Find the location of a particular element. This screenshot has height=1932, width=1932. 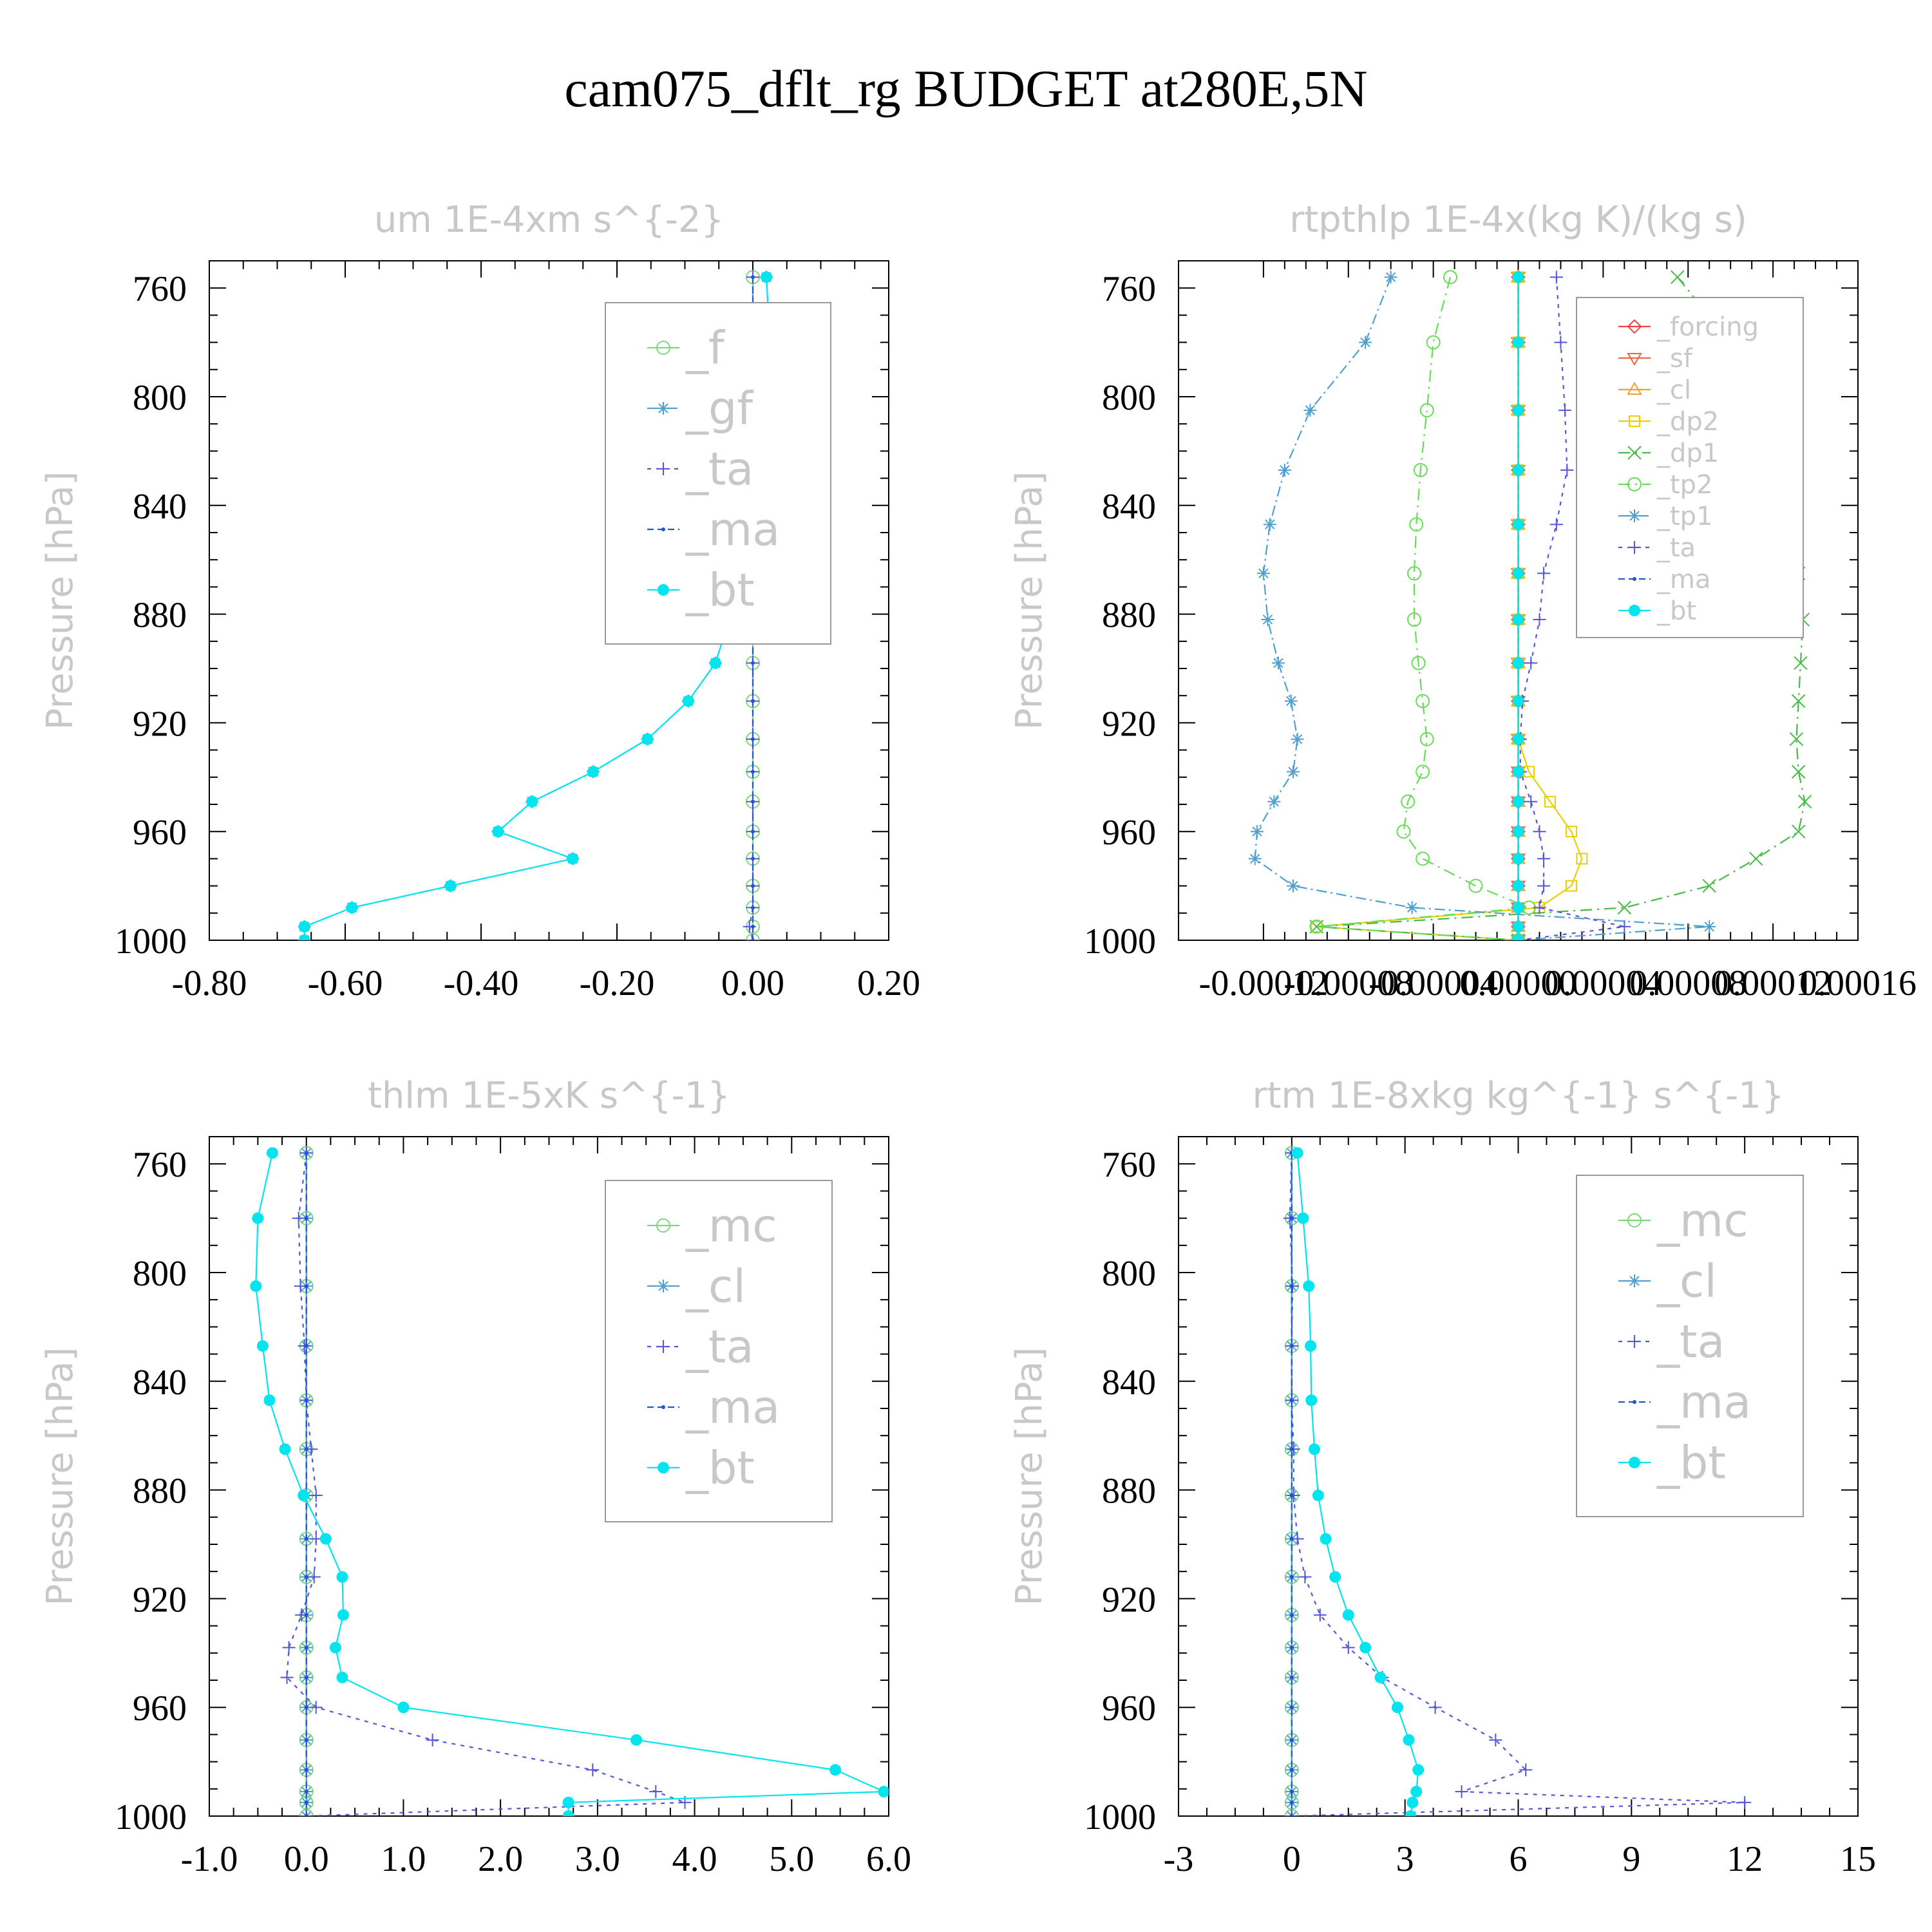

legend: _forcing_sf_cl_dp2_dp1_tp2_tp1_ta_ma_bt is located at coordinates (1690, 467).